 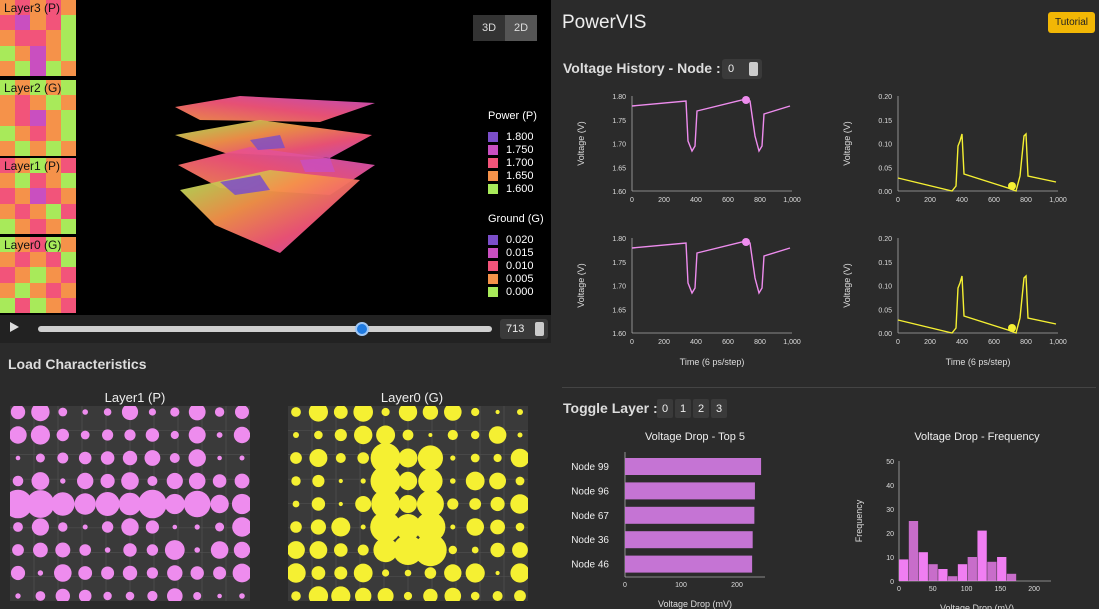 What do you see at coordinates (489, 28) in the screenshot?
I see `view-3d-button: 3D` at bounding box center [489, 28].